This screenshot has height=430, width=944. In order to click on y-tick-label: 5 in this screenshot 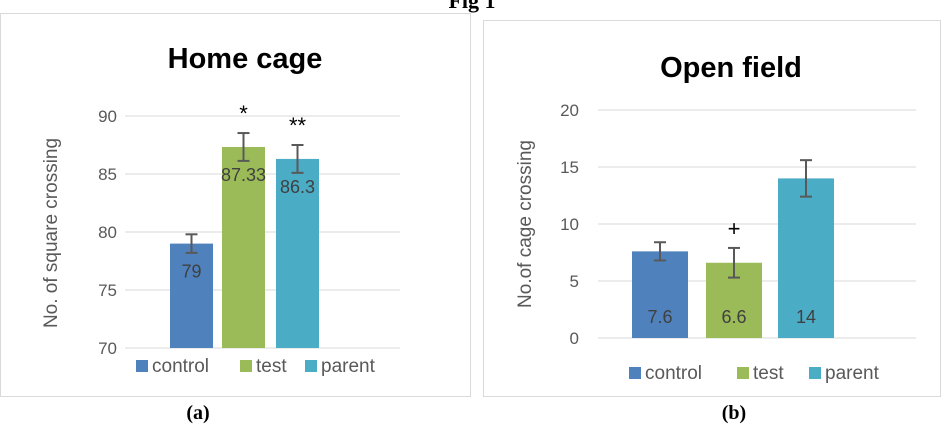, I will do `click(574, 281)`.